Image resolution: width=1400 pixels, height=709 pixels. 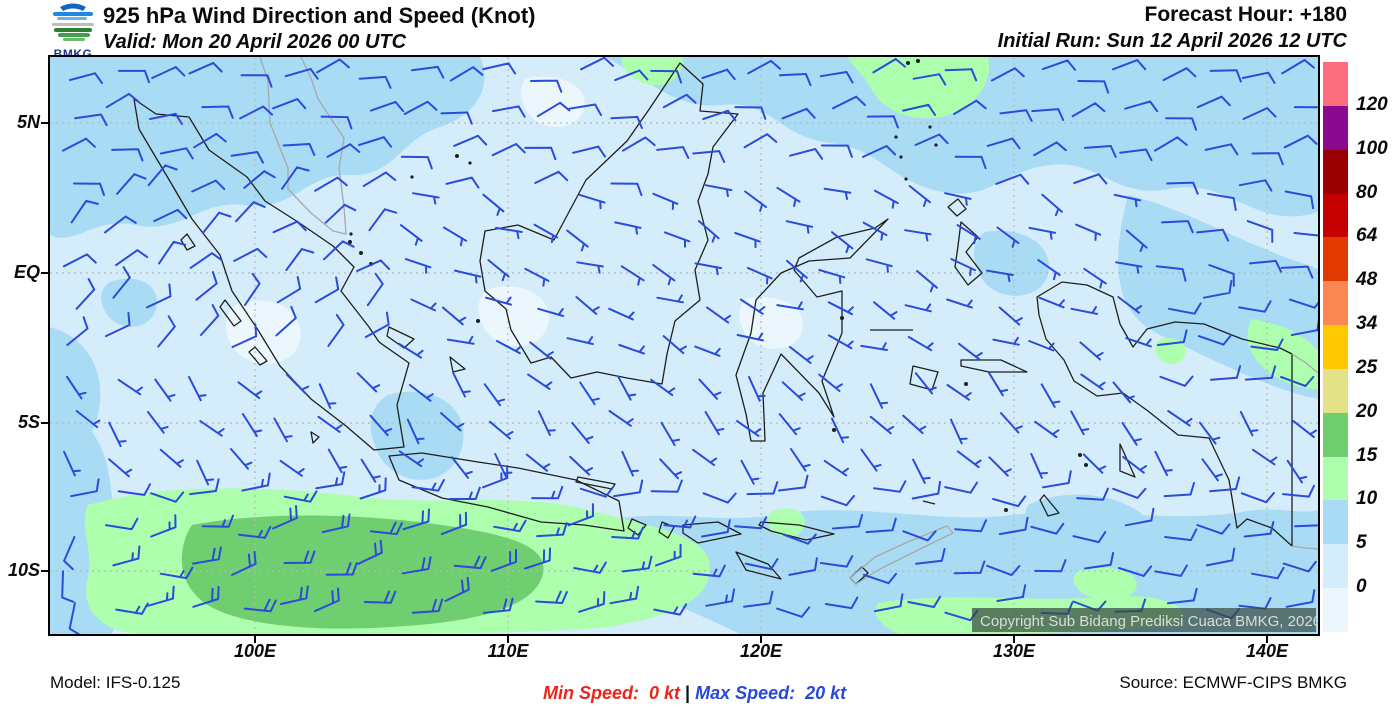 I want to click on colorbar-label: 10, so click(x=1367, y=499).